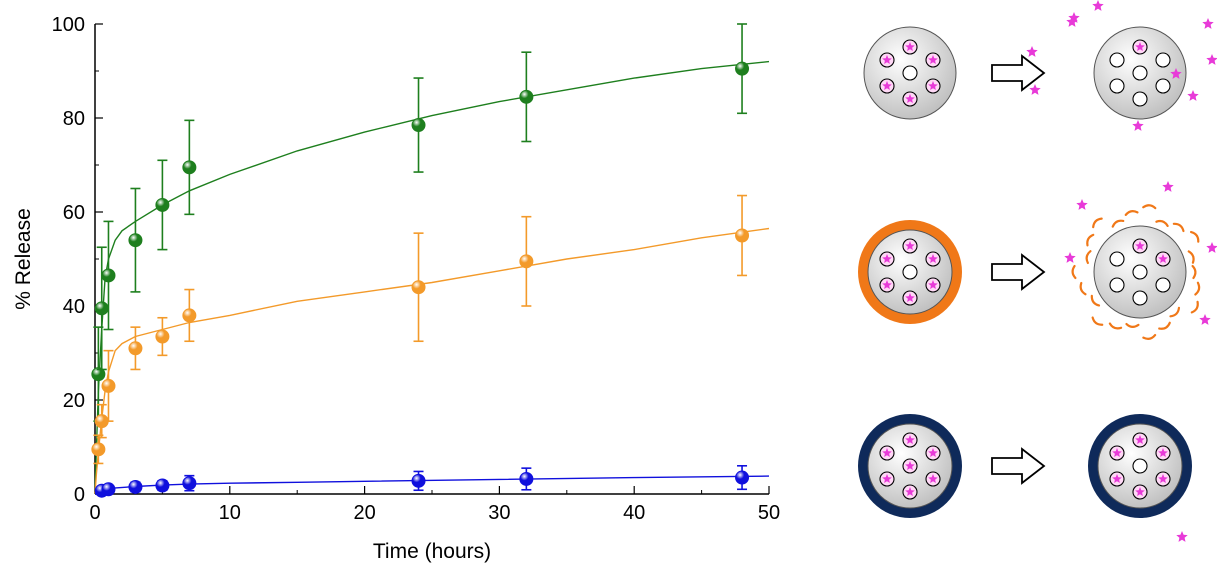 This screenshot has width=1217, height=565. Describe the element at coordinates (74, 401) in the screenshot. I see `y-tick-label: 20` at that location.